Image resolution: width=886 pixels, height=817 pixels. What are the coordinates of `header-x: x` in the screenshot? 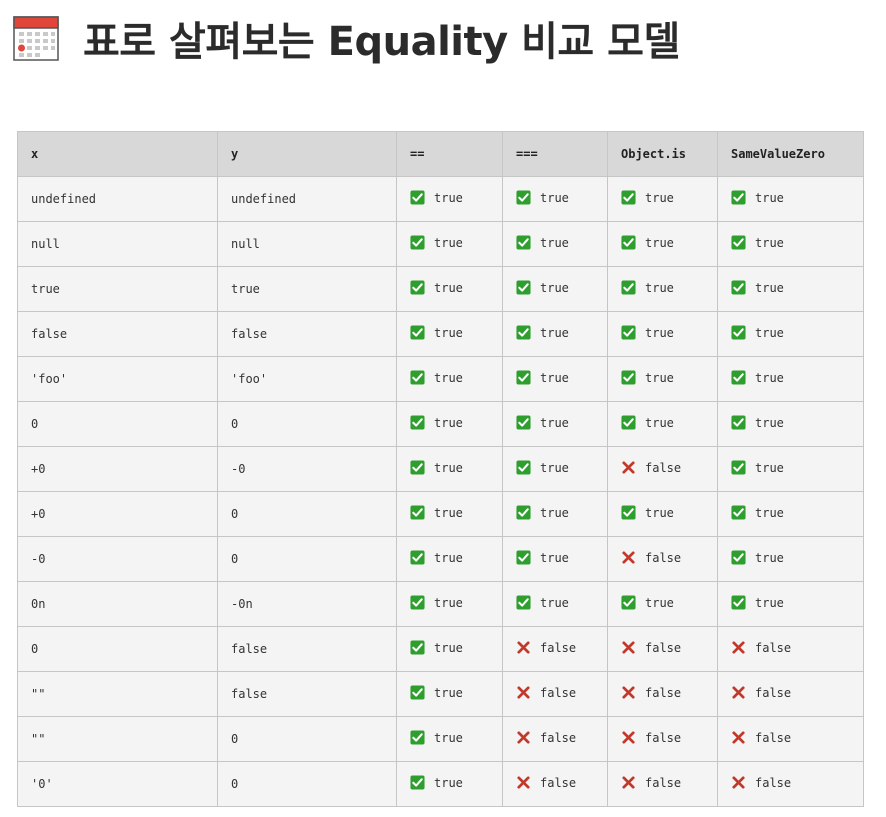 It's located at (117, 154).